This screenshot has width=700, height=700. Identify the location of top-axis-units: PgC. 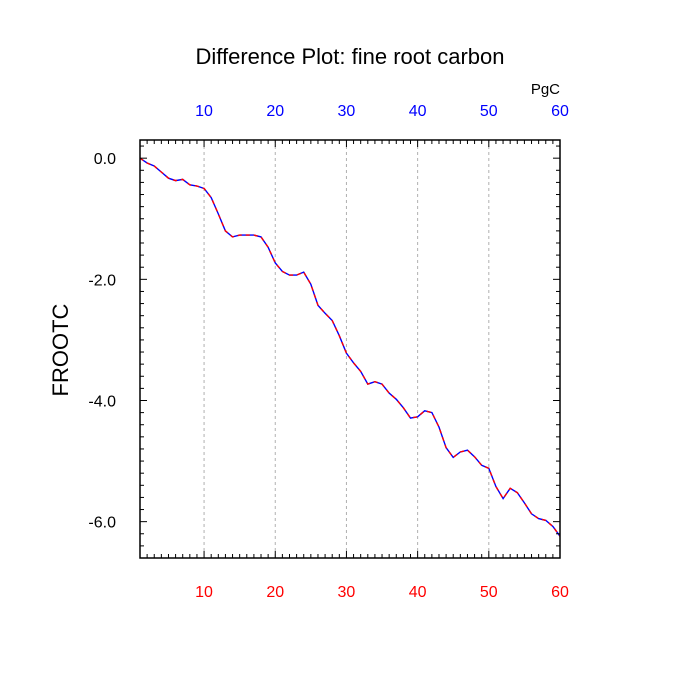
(545, 89).